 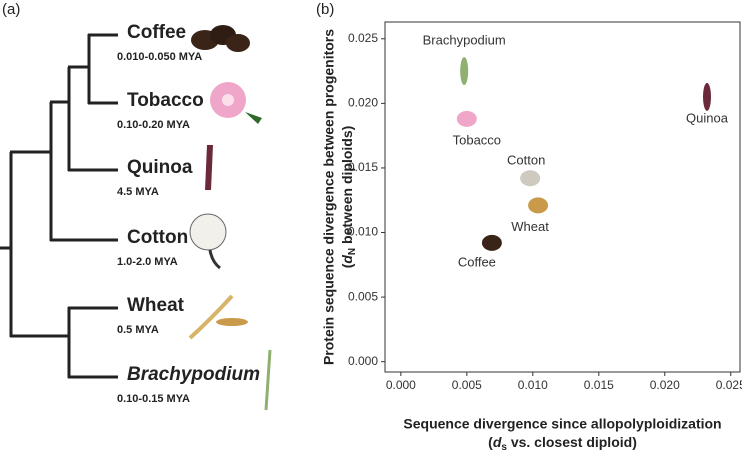 I want to click on tree-icons, so click(x=230, y=218).